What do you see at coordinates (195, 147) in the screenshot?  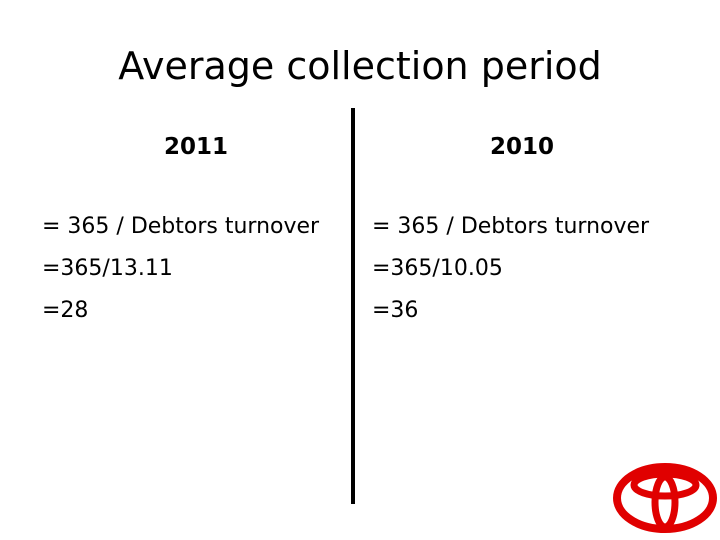 I see `column-heading: 2011` at bounding box center [195, 147].